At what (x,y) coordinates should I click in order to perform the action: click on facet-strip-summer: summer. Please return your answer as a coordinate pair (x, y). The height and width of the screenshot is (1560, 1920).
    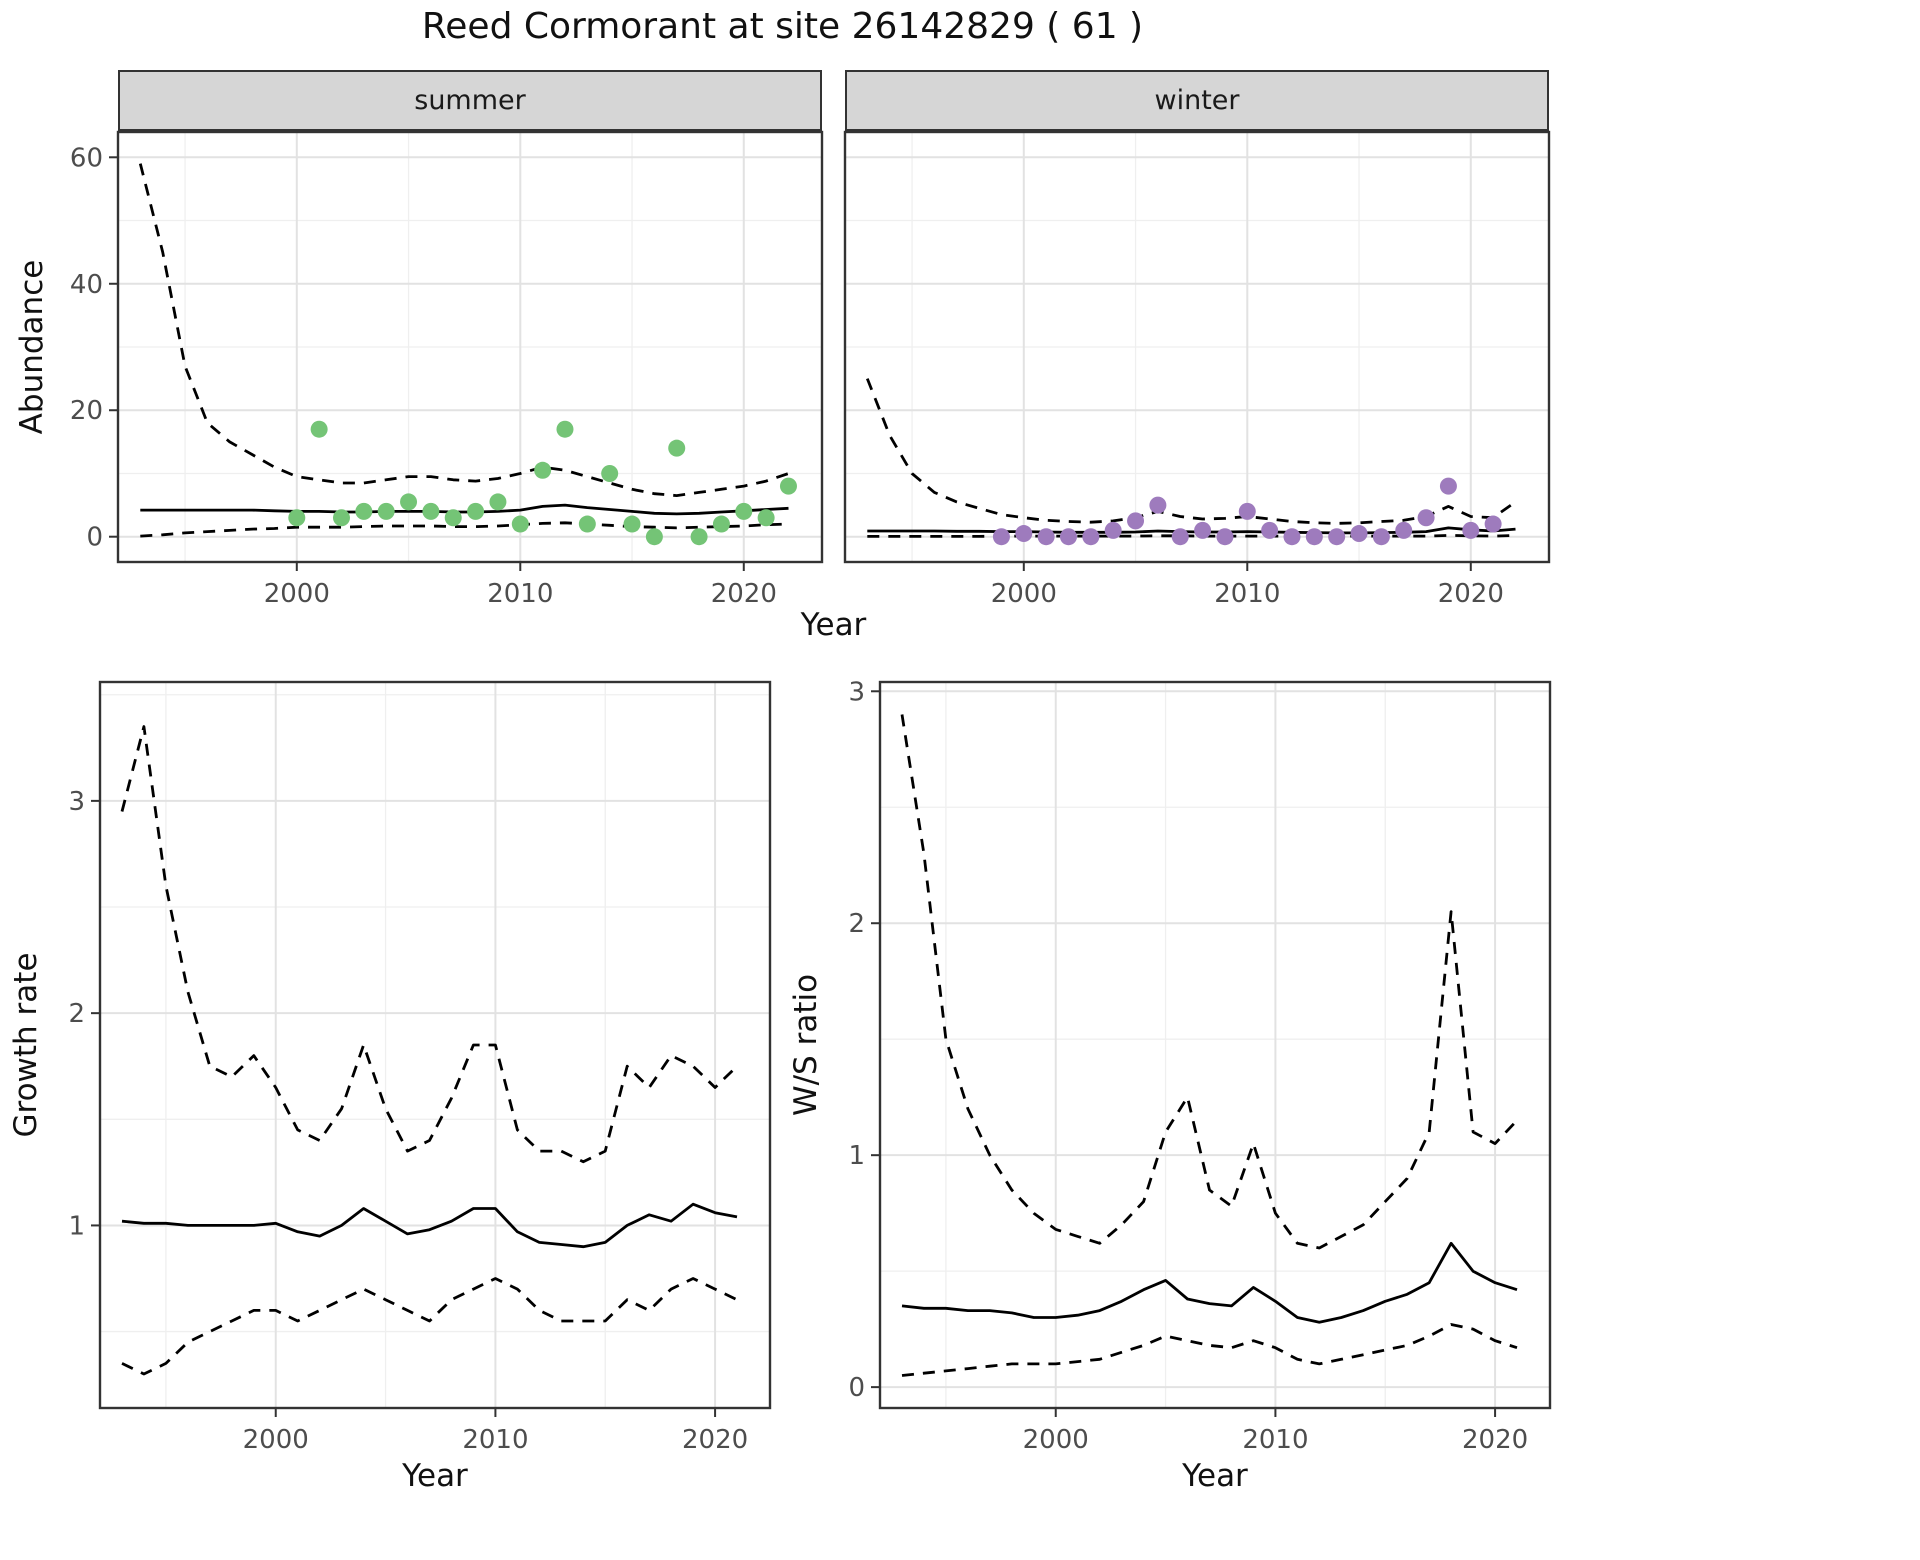
    Looking at the image, I should click on (470, 100).